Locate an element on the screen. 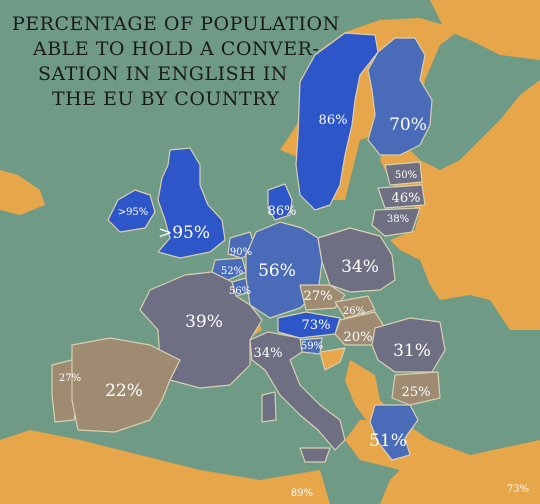 The image size is (540, 504). label-malta: 89% is located at coordinates (302, 493).